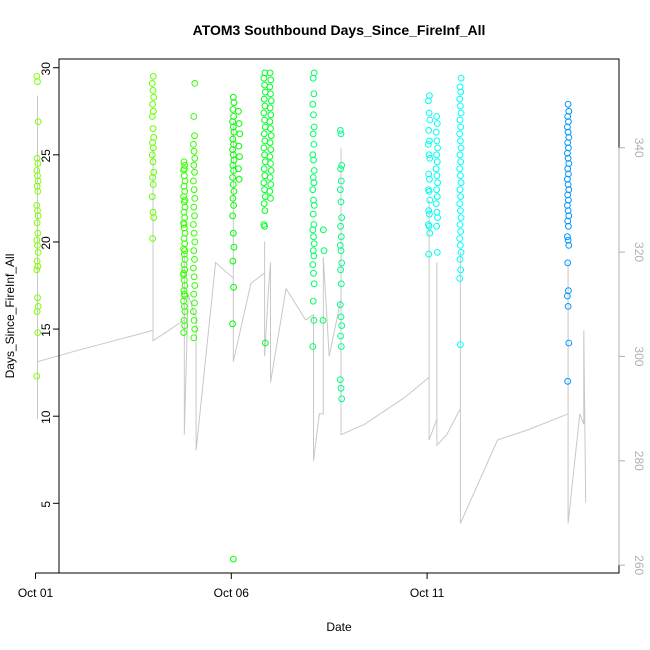 Image resolution: width=650 pixels, height=650 pixels. What do you see at coordinates (339, 627) in the screenshot?
I see `x-axis-label: Date` at bounding box center [339, 627].